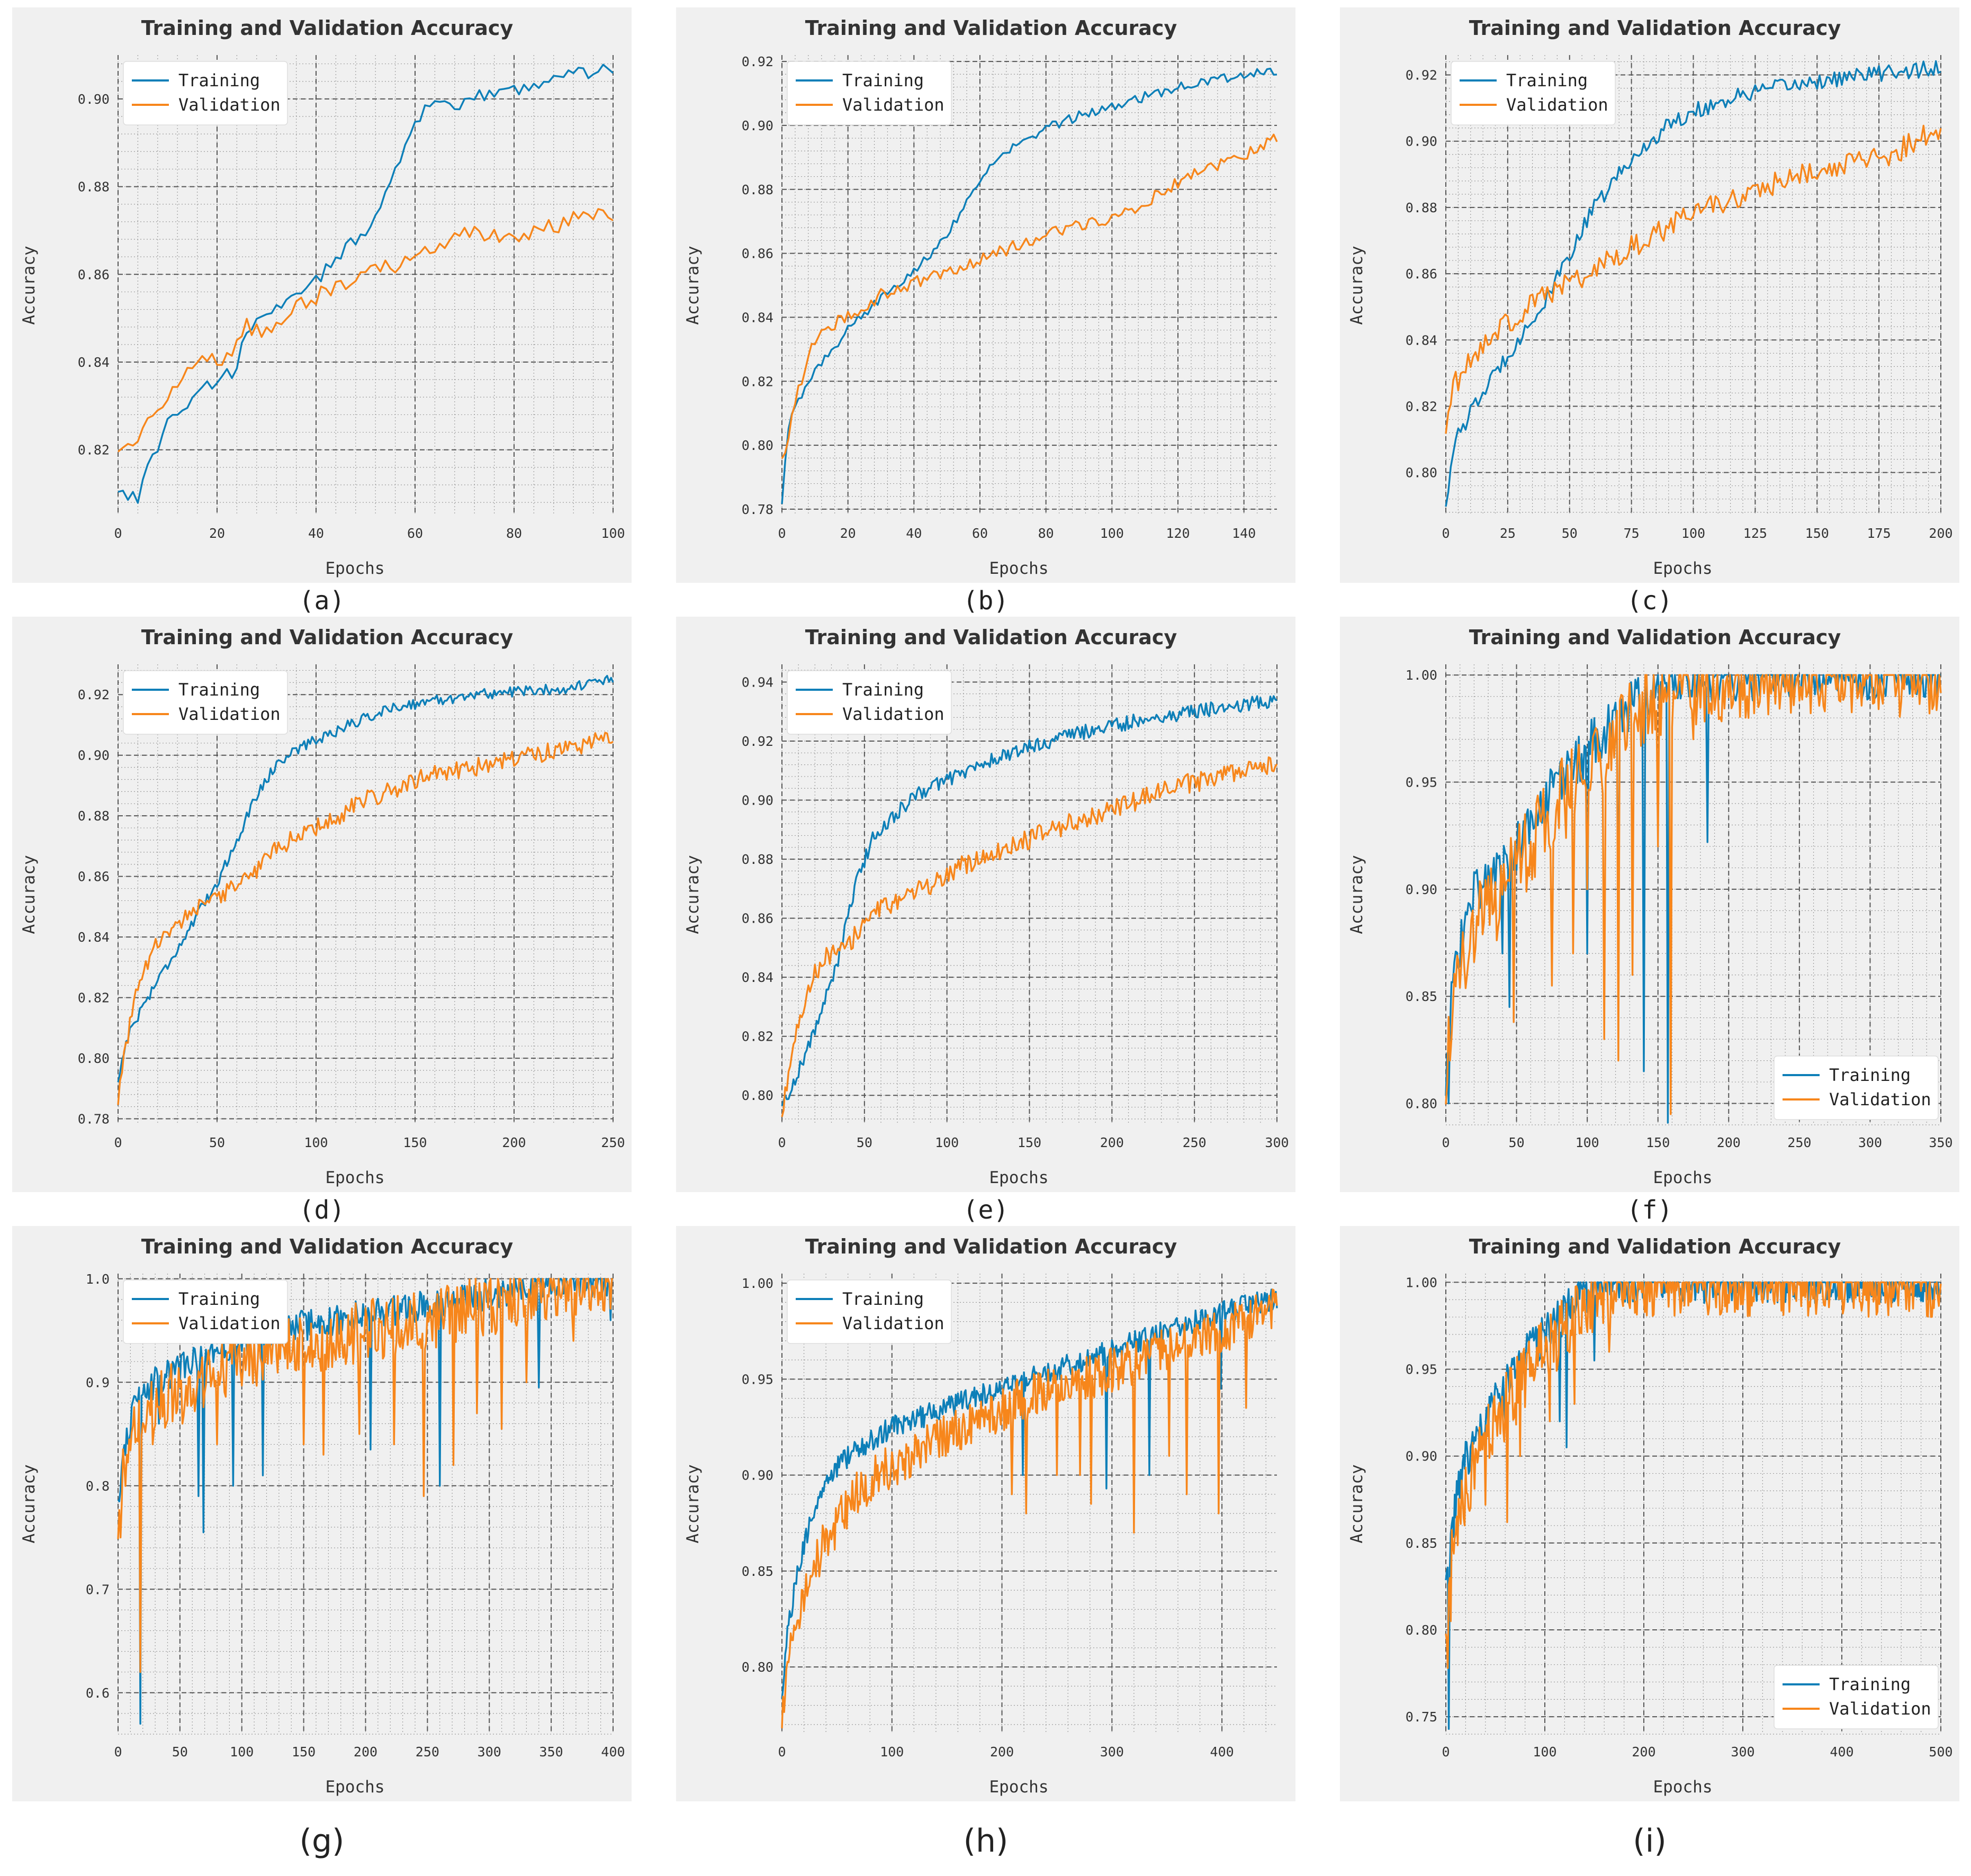 The height and width of the screenshot is (1876, 1971). I want to click on y-tick-label: 0.78, so click(757, 510).